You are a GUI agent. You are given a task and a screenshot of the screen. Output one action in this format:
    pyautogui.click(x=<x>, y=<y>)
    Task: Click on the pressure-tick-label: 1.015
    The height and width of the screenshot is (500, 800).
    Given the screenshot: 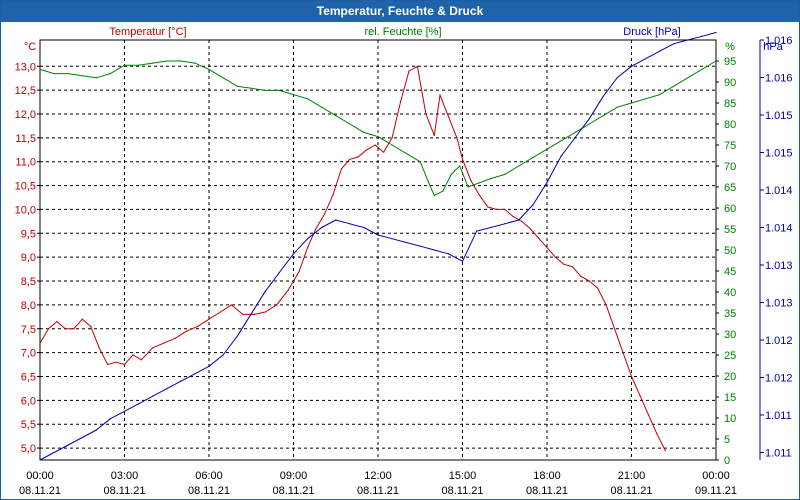 What is the action you would take?
    pyautogui.click(x=779, y=154)
    